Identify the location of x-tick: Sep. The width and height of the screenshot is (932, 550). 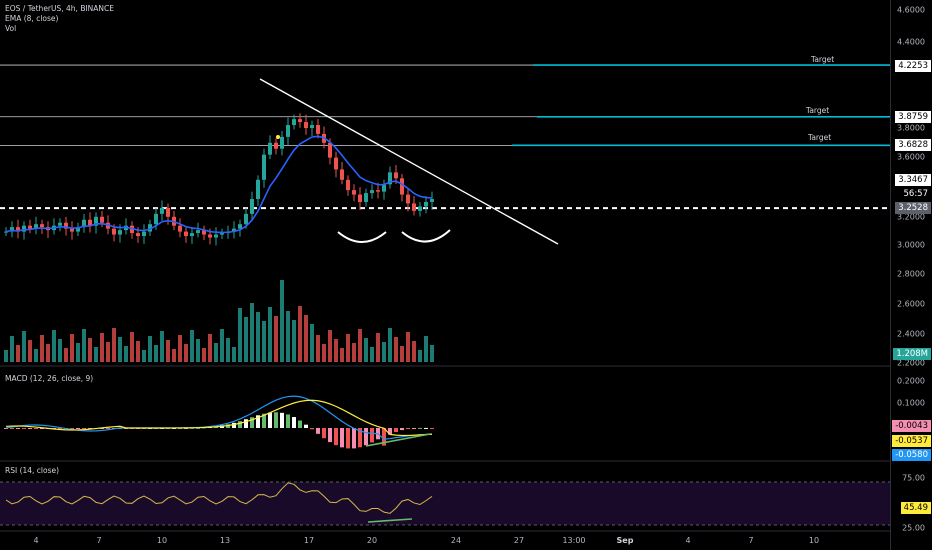
(625, 540).